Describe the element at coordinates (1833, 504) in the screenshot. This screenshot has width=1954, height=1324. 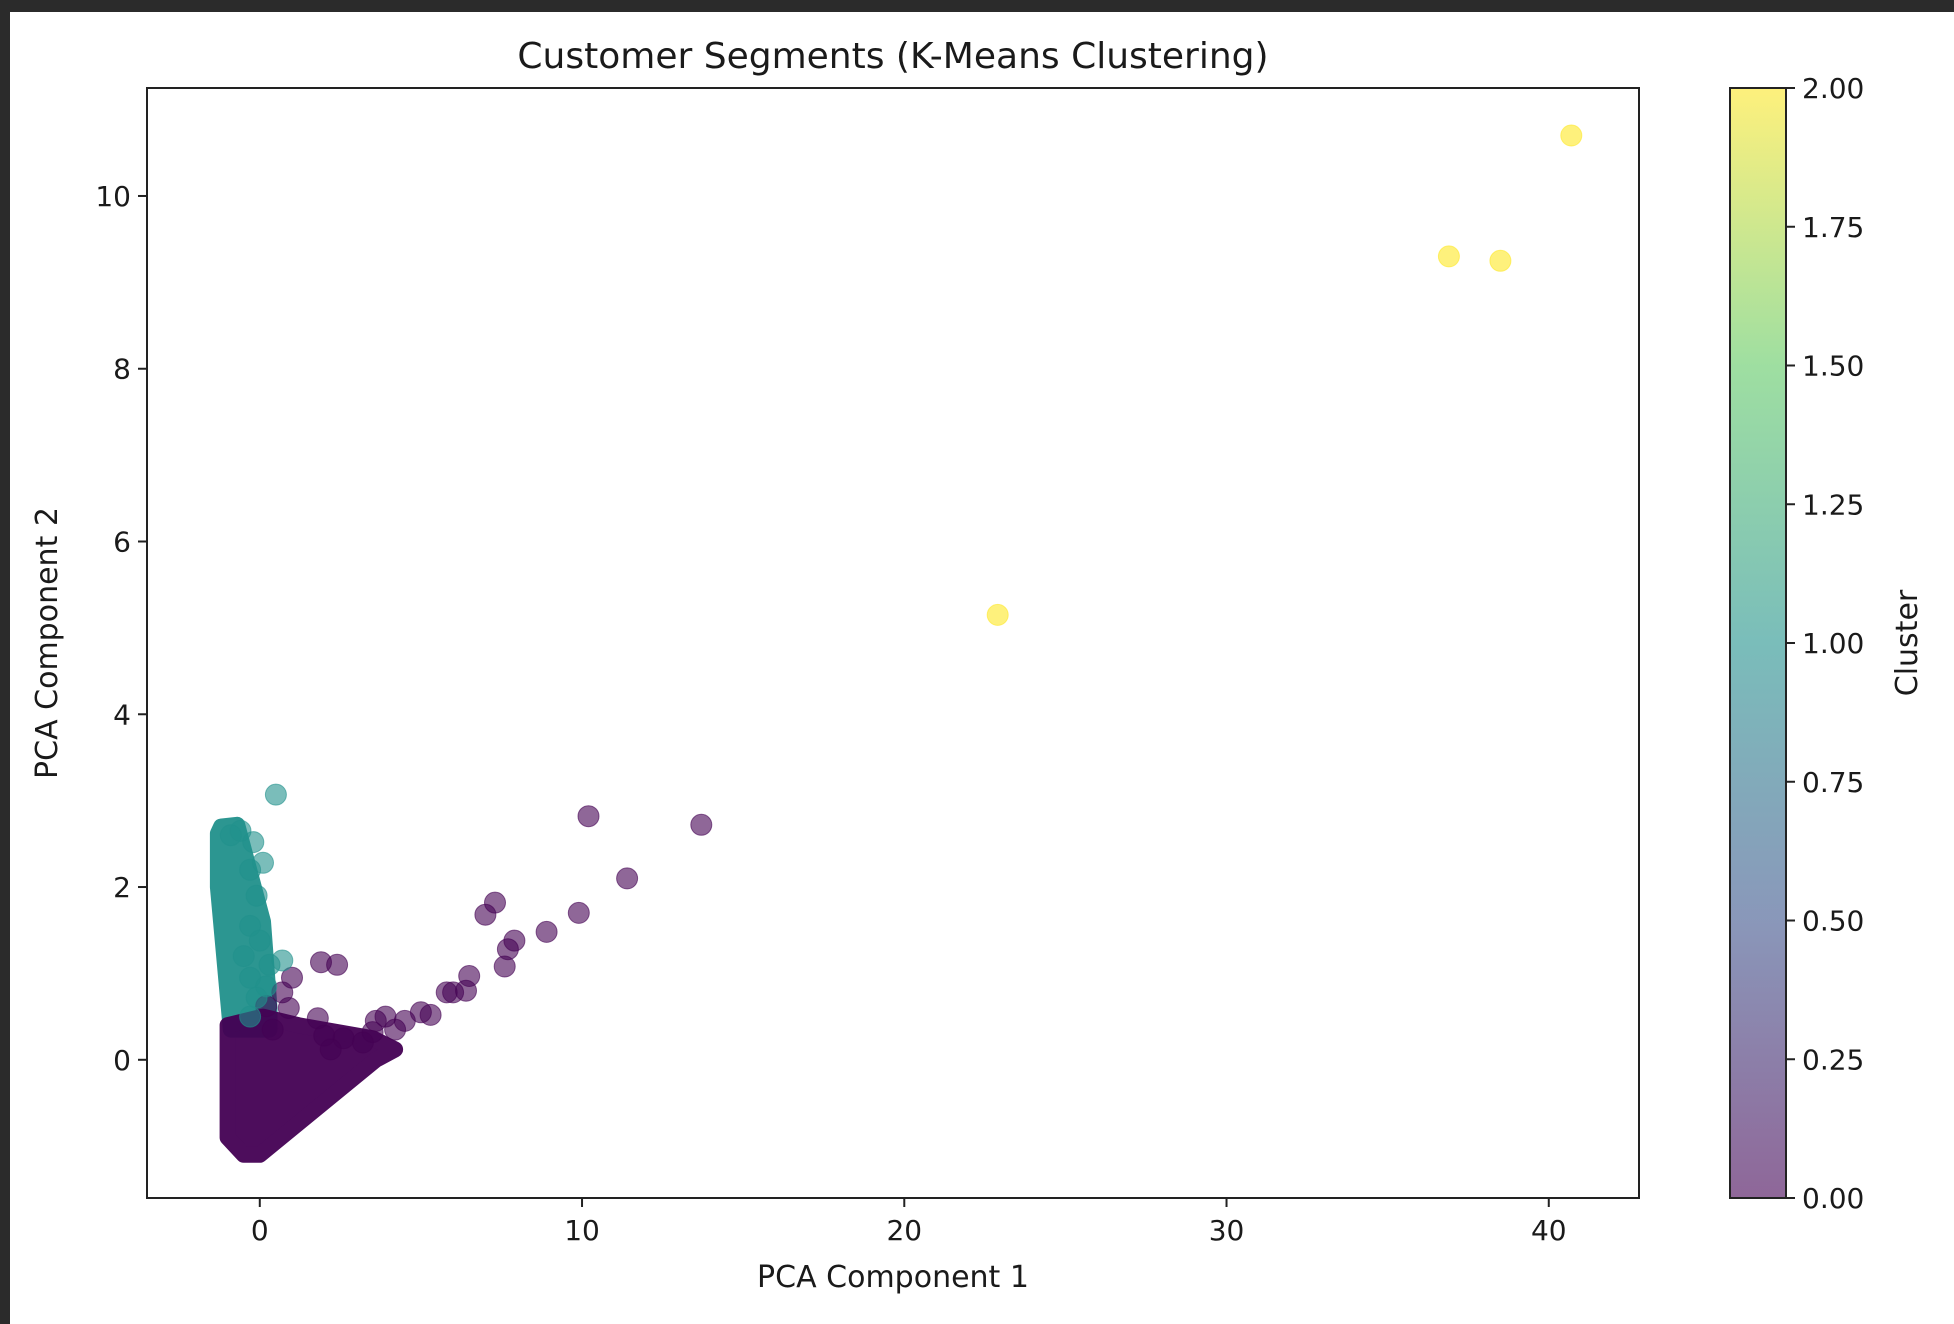
I see `colorbar-tick-label: 1.25` at that location.